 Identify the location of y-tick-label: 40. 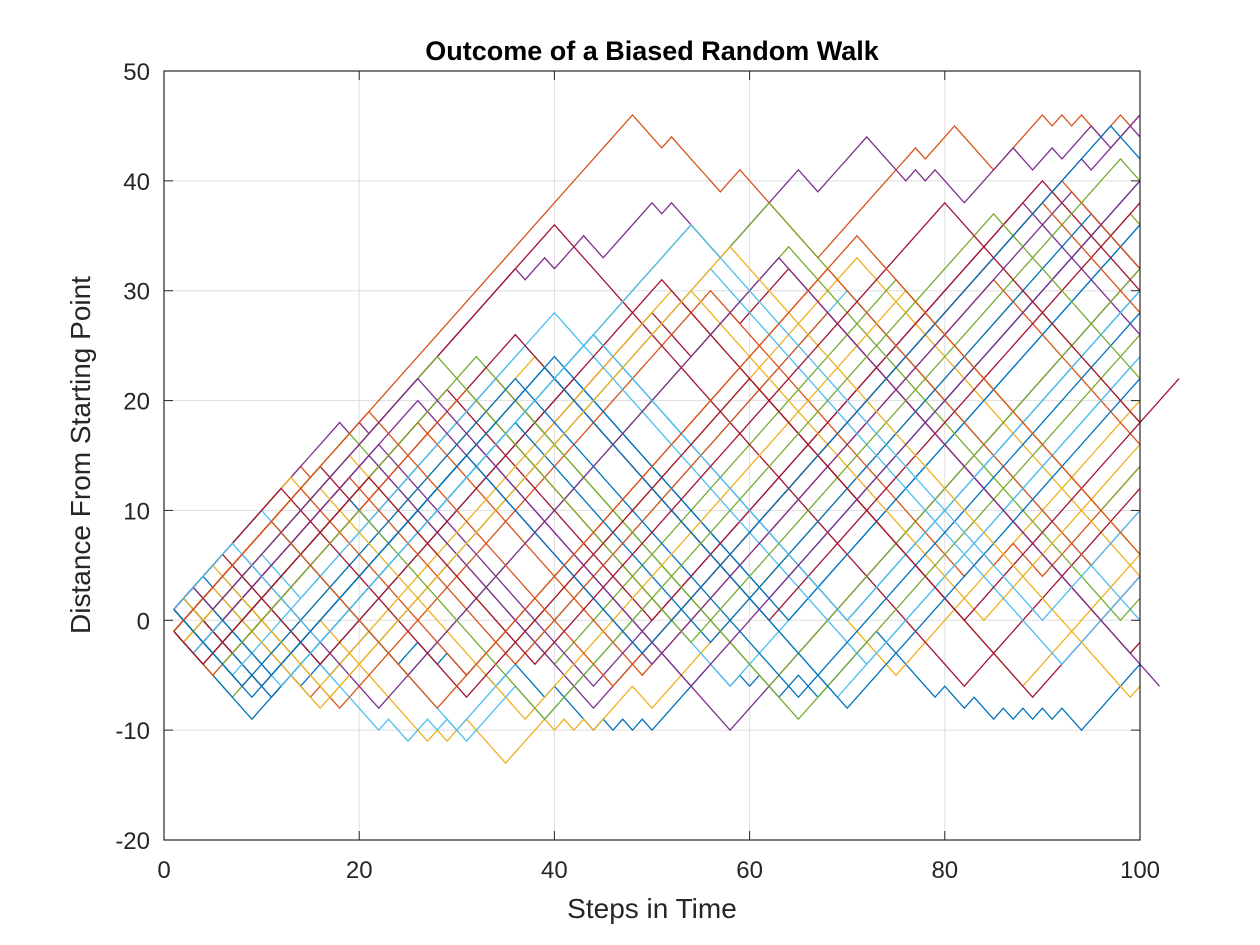
(136, 182).